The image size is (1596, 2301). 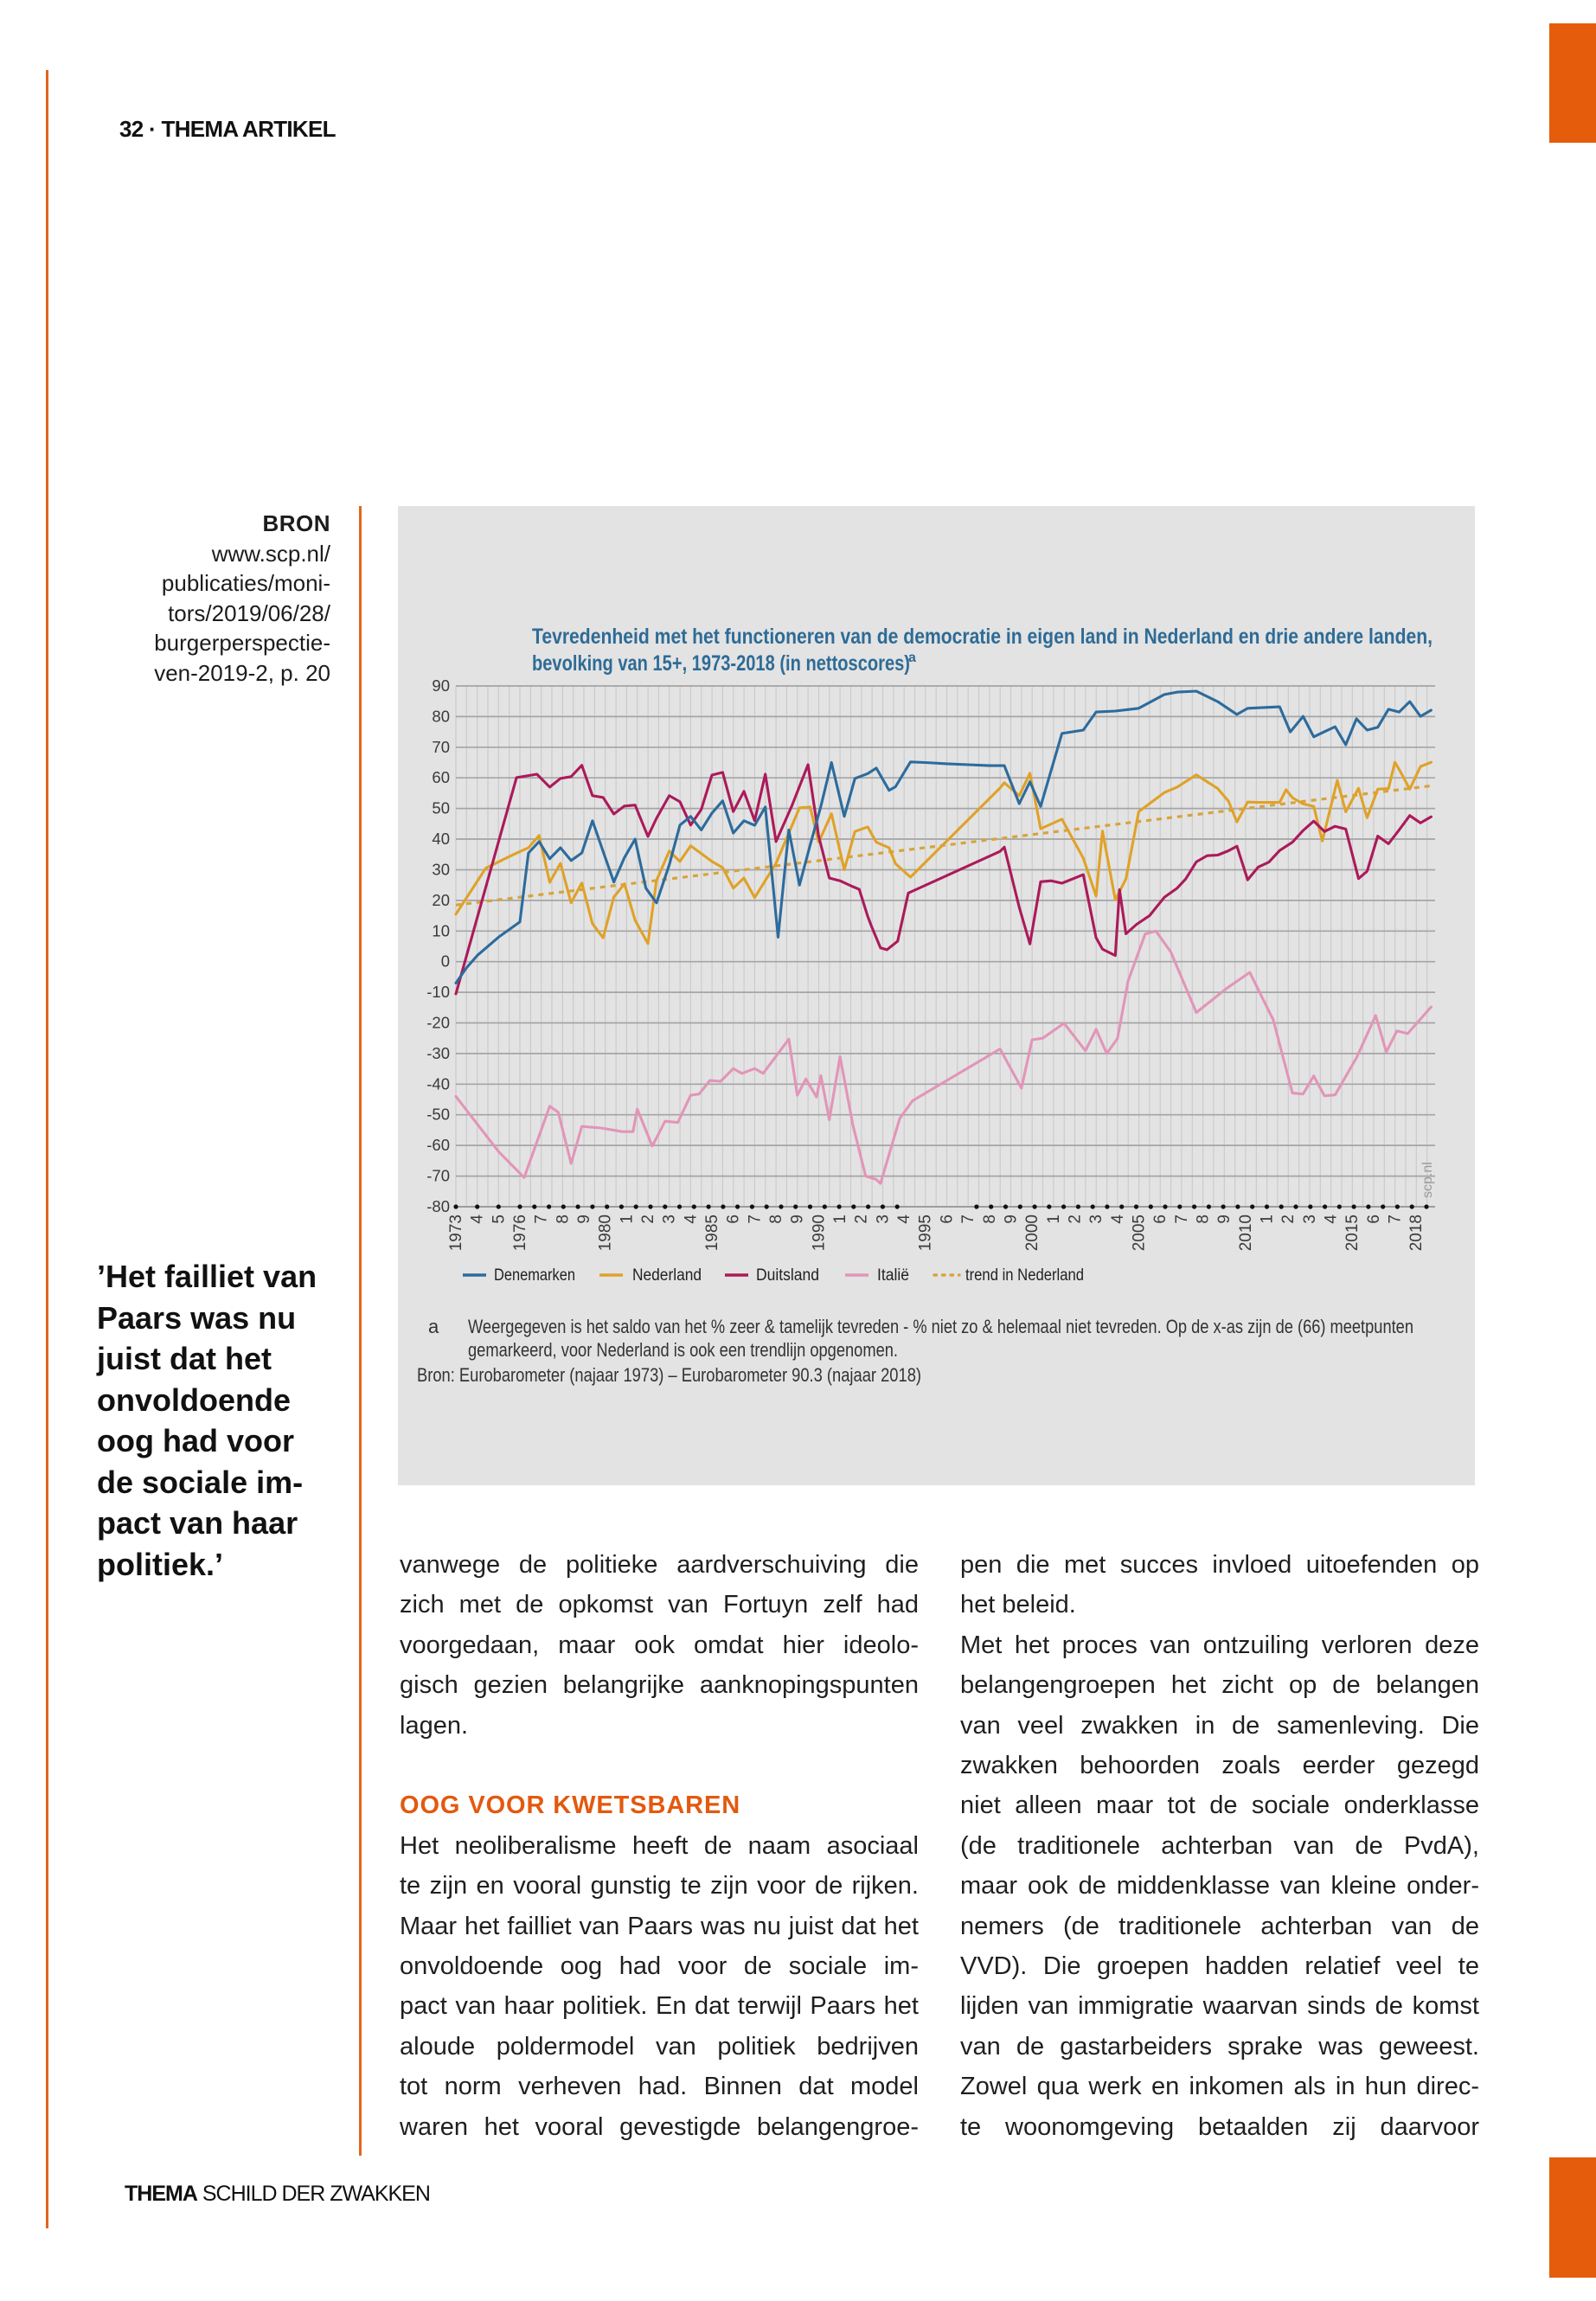 I want to click on svg-text: -40, so click(x=438, y=1084).